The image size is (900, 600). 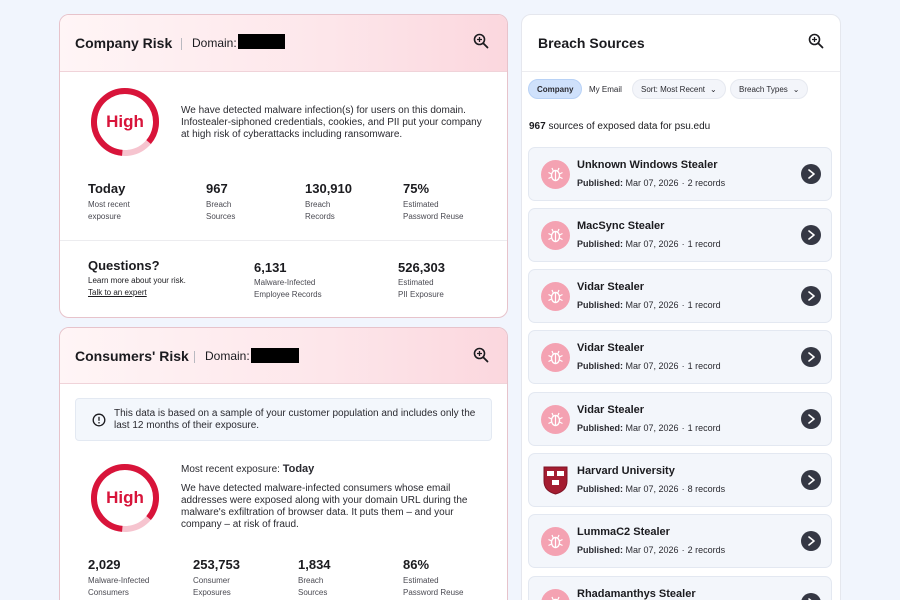 I want to click on stat-consumer-exposures-label: Consumer Exposures, so click(x=212, y=586).